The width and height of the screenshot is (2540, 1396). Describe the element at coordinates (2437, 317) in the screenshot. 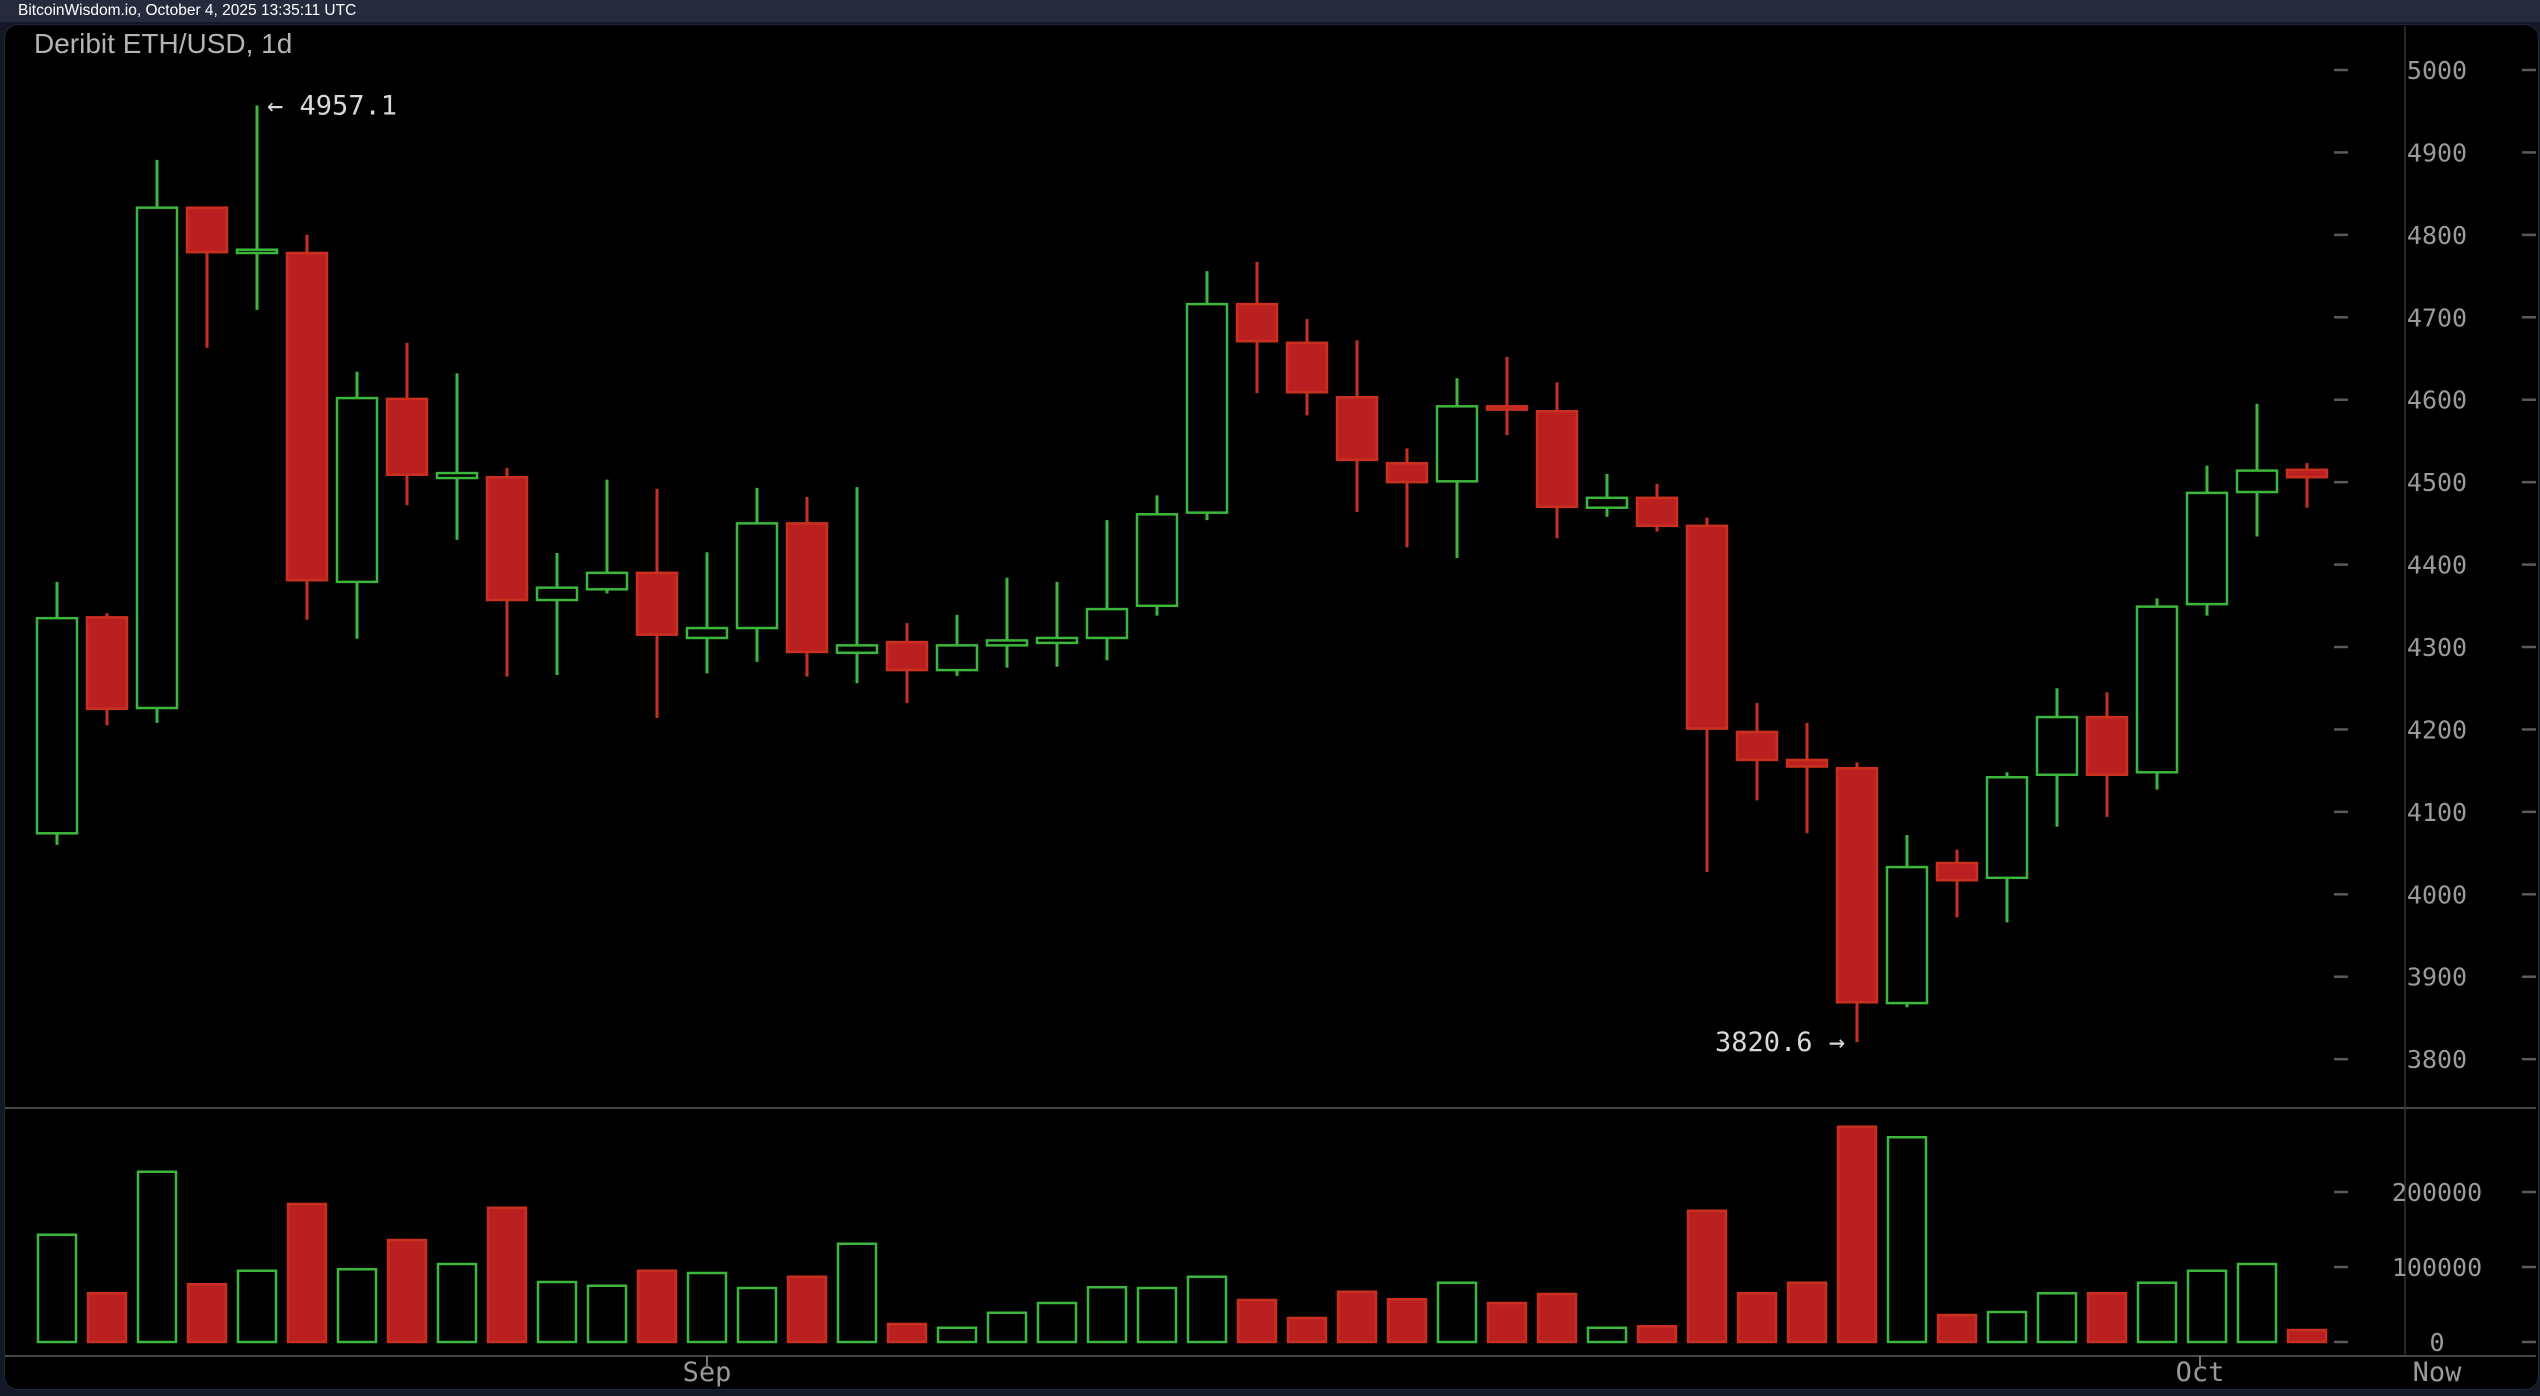

I see `price-axis-label: 4700` at that location.